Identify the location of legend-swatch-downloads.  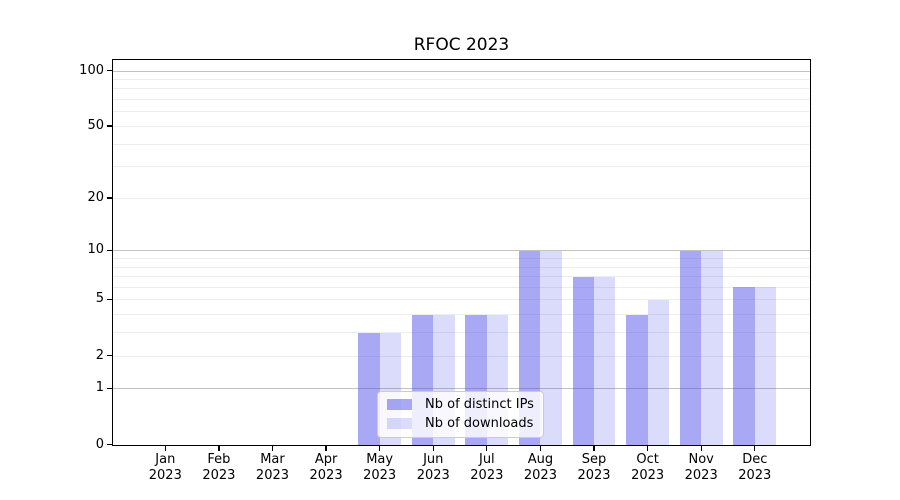
(399, 423).